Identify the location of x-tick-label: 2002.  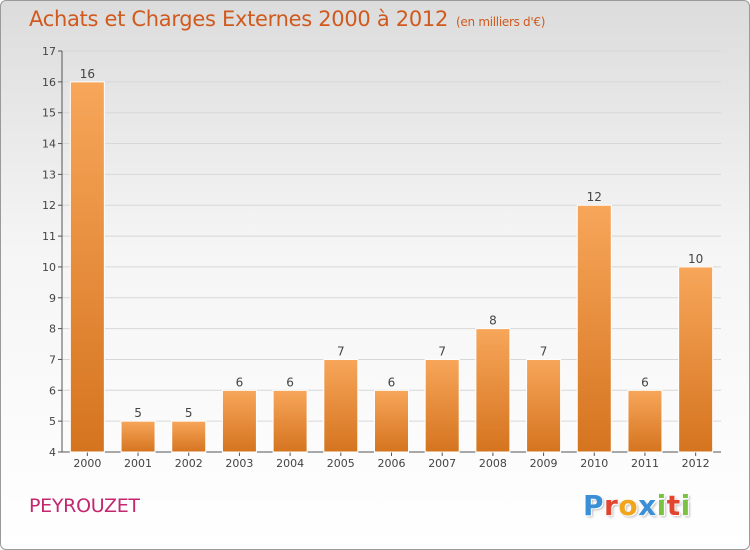
(189, 463).